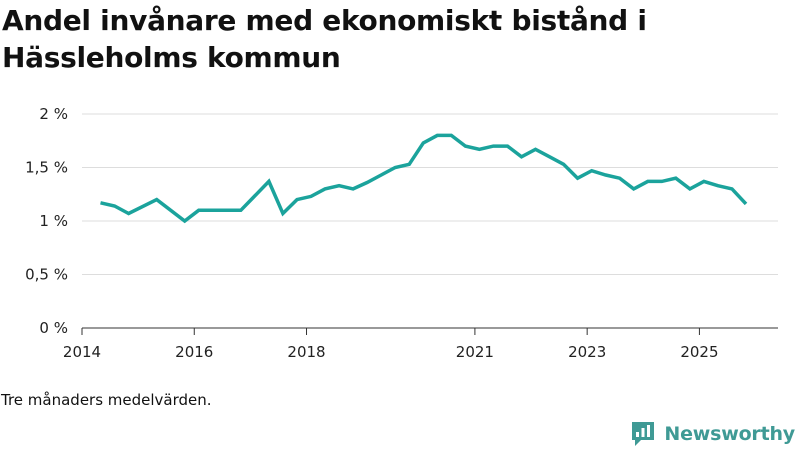  Describe the element at coordinates (643, 434) in the screenshot. I see `newsworthy-logo-icon` at that location.